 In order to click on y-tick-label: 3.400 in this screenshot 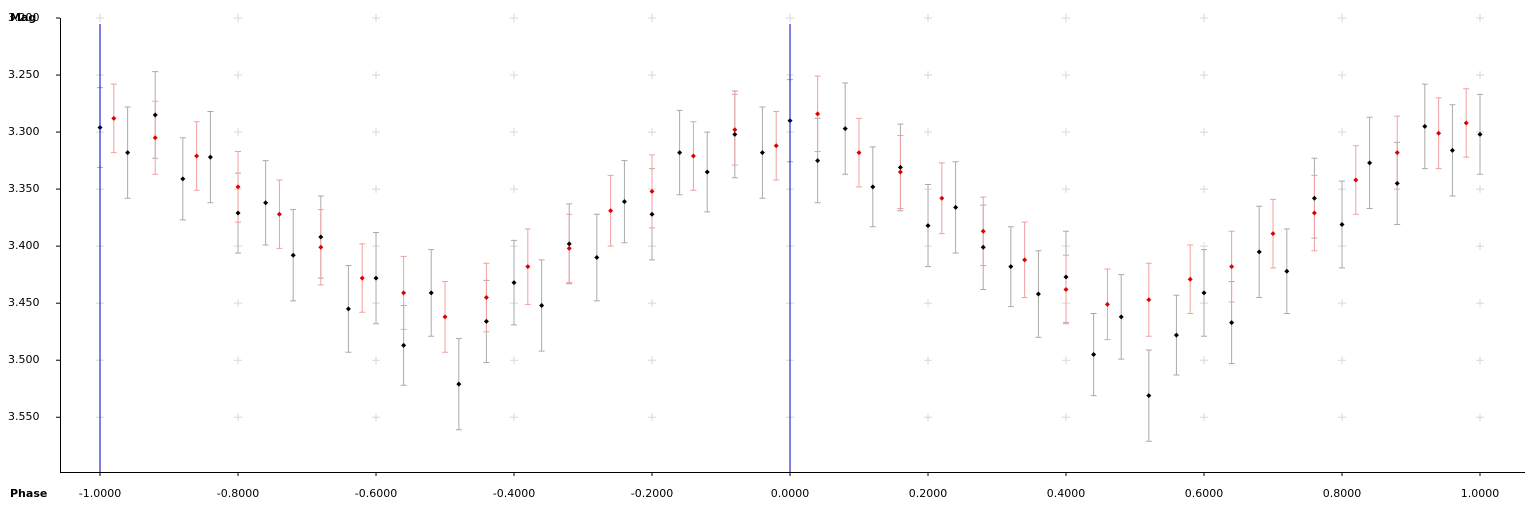, I will do `click(24, 245)`.